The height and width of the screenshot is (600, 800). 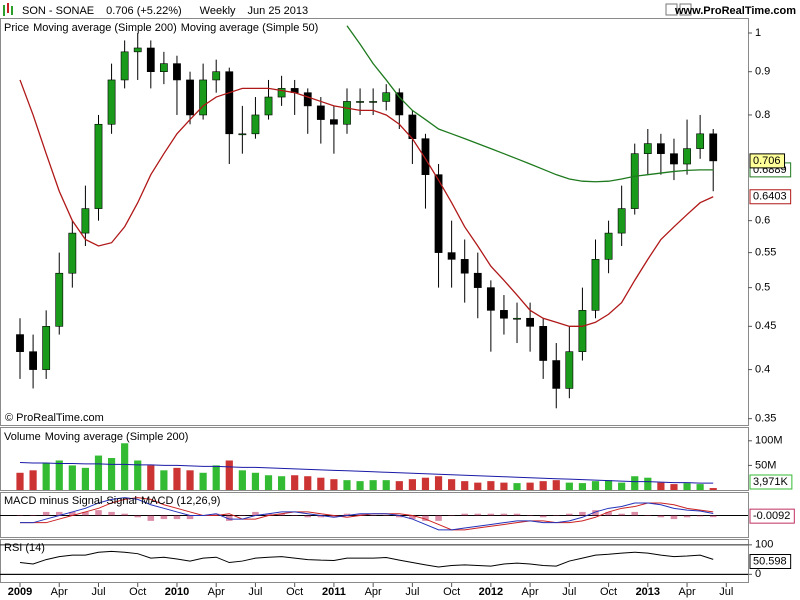 I want to click on value-box-label: 3,971K, so click(x=771, y=482).